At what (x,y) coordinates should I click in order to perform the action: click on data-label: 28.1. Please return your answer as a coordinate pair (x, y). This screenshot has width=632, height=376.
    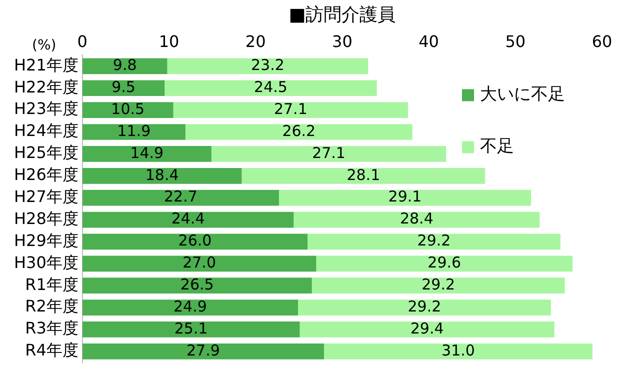
    Looking at the image, I should click on (363, 175).